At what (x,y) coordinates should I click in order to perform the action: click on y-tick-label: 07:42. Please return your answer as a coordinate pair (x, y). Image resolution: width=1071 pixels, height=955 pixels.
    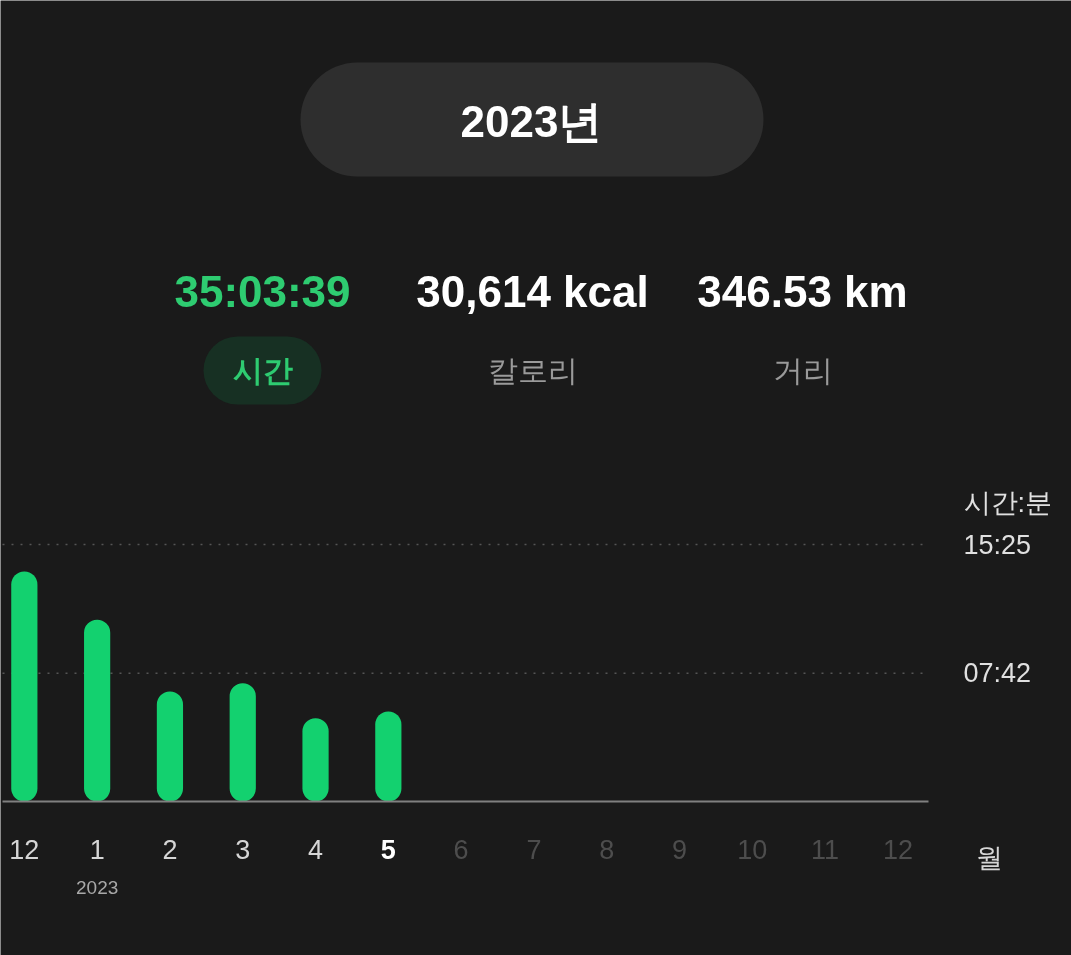
    Looking at the image, I should click on (997, 673).